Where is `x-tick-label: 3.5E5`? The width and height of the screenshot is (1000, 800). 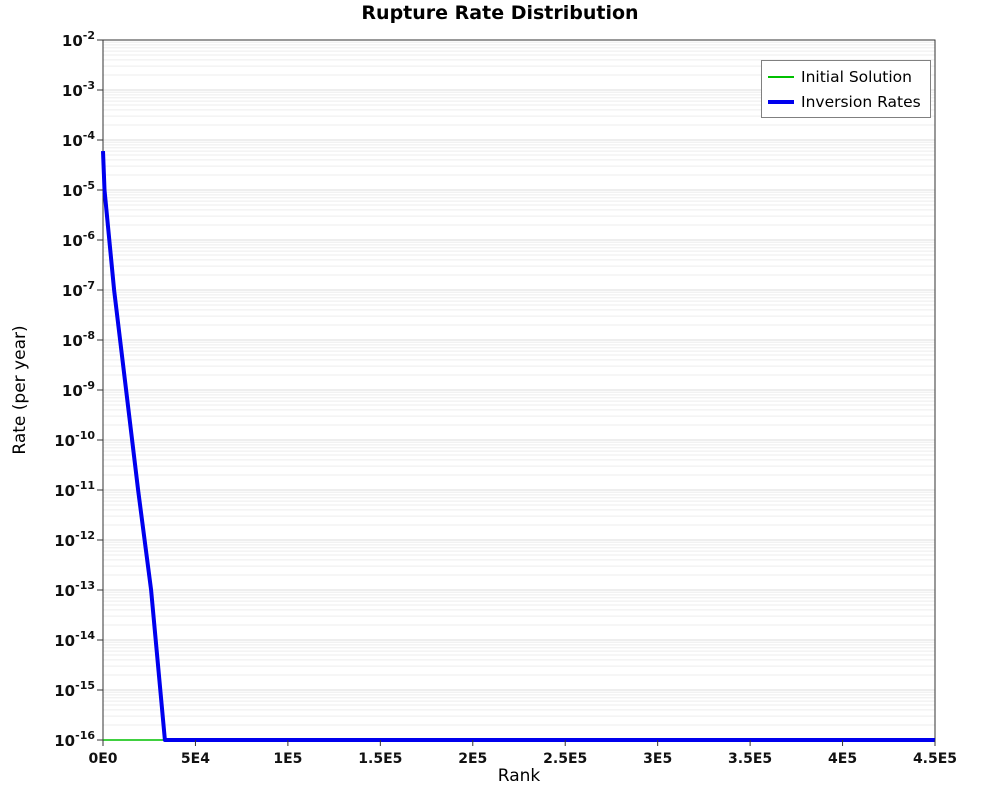
x-tick-label: 3.5E5 is located at coordinates (750, 759).